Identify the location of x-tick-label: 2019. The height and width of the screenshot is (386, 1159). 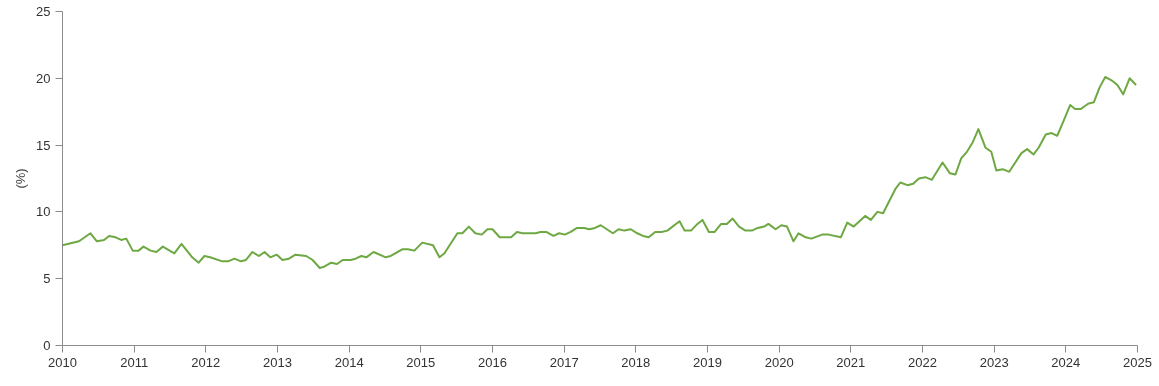
(707, 362).